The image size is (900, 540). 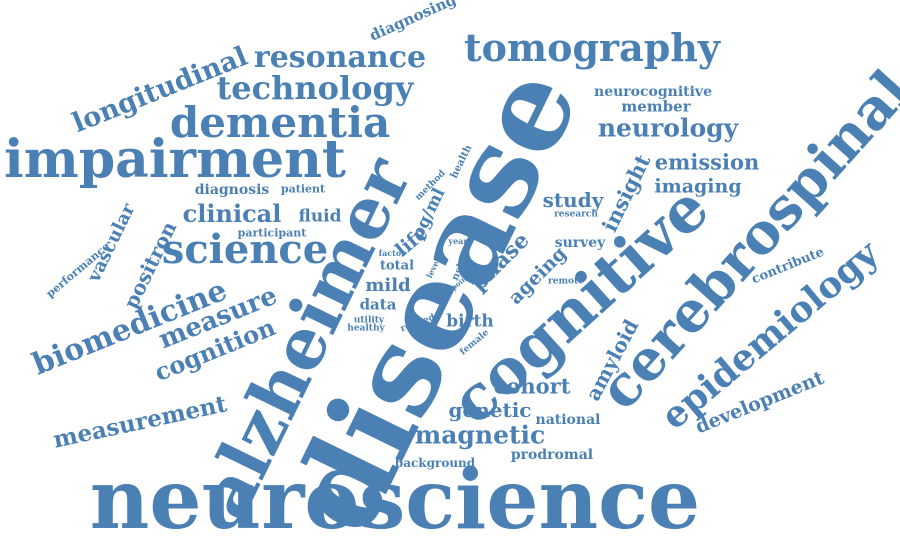 What do you see at coordinates (388, 285) in the screenshot?
I see `word-mild: mild` at bounding box center [388, 285].